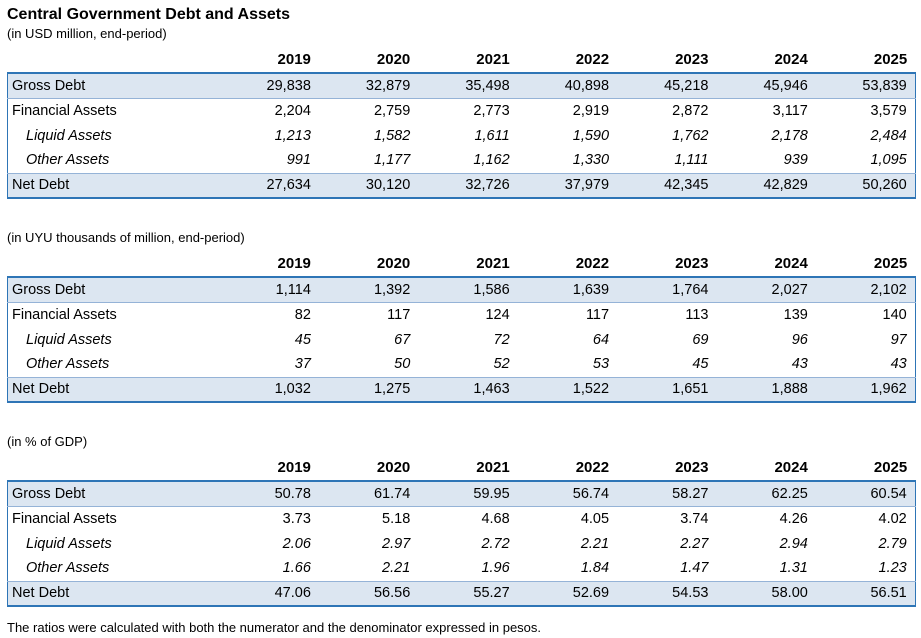  Describe the element at coordinates (296, 518) in the screenshot. I see `value-cell: 3.73` at that location.